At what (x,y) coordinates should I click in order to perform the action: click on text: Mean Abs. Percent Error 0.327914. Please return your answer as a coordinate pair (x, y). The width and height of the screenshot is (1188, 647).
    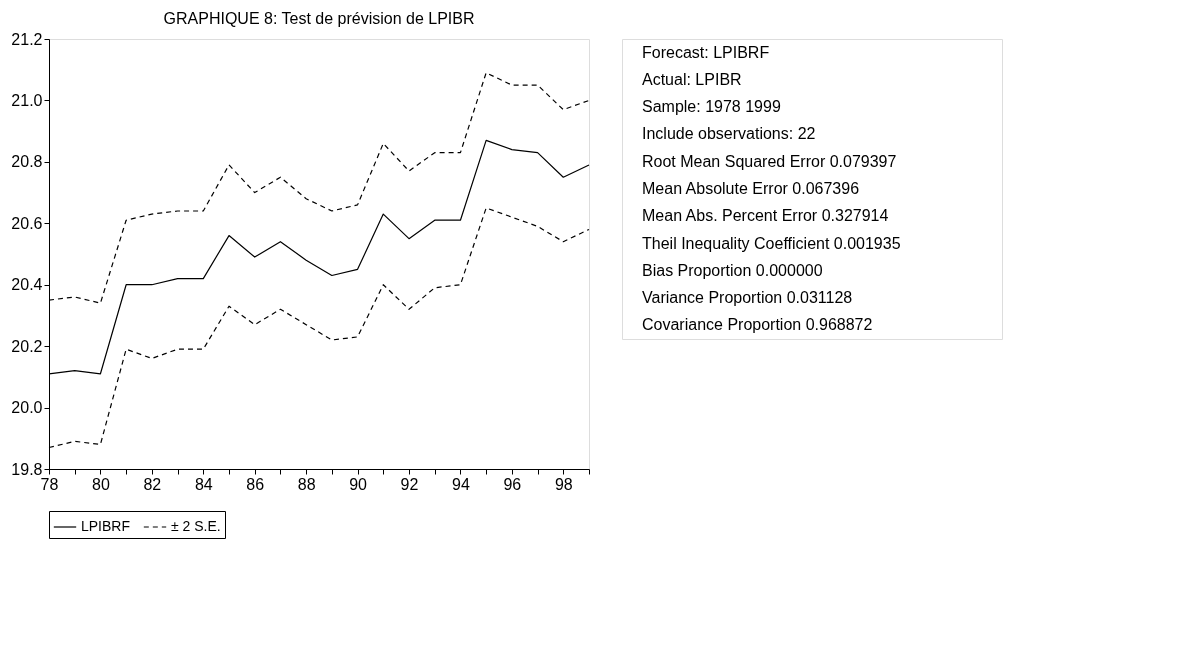
    Looking at the image, I should click on (765, 216).